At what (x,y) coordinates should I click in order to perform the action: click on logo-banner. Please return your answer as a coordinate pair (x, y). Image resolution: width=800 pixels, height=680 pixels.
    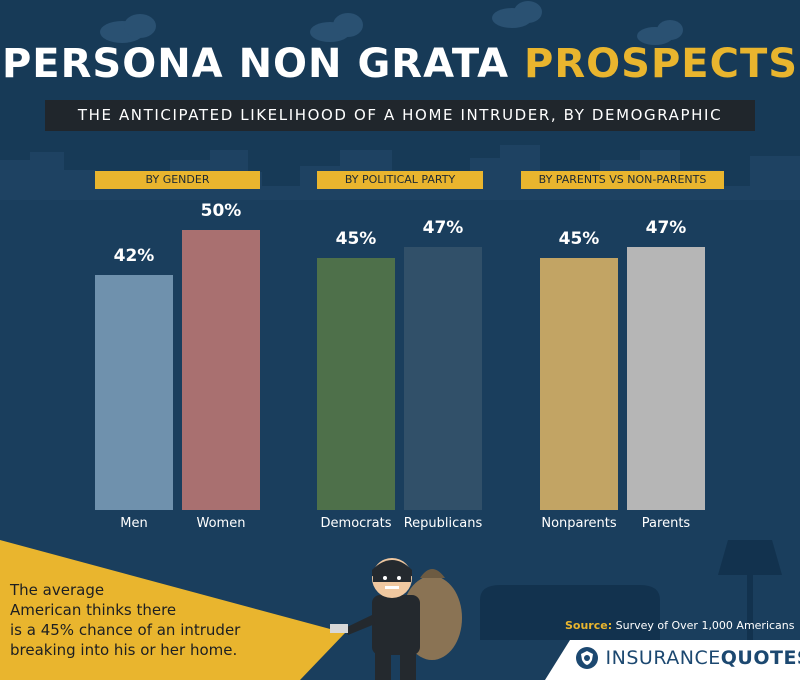
    Looking at the image, I should click on (672, 660).